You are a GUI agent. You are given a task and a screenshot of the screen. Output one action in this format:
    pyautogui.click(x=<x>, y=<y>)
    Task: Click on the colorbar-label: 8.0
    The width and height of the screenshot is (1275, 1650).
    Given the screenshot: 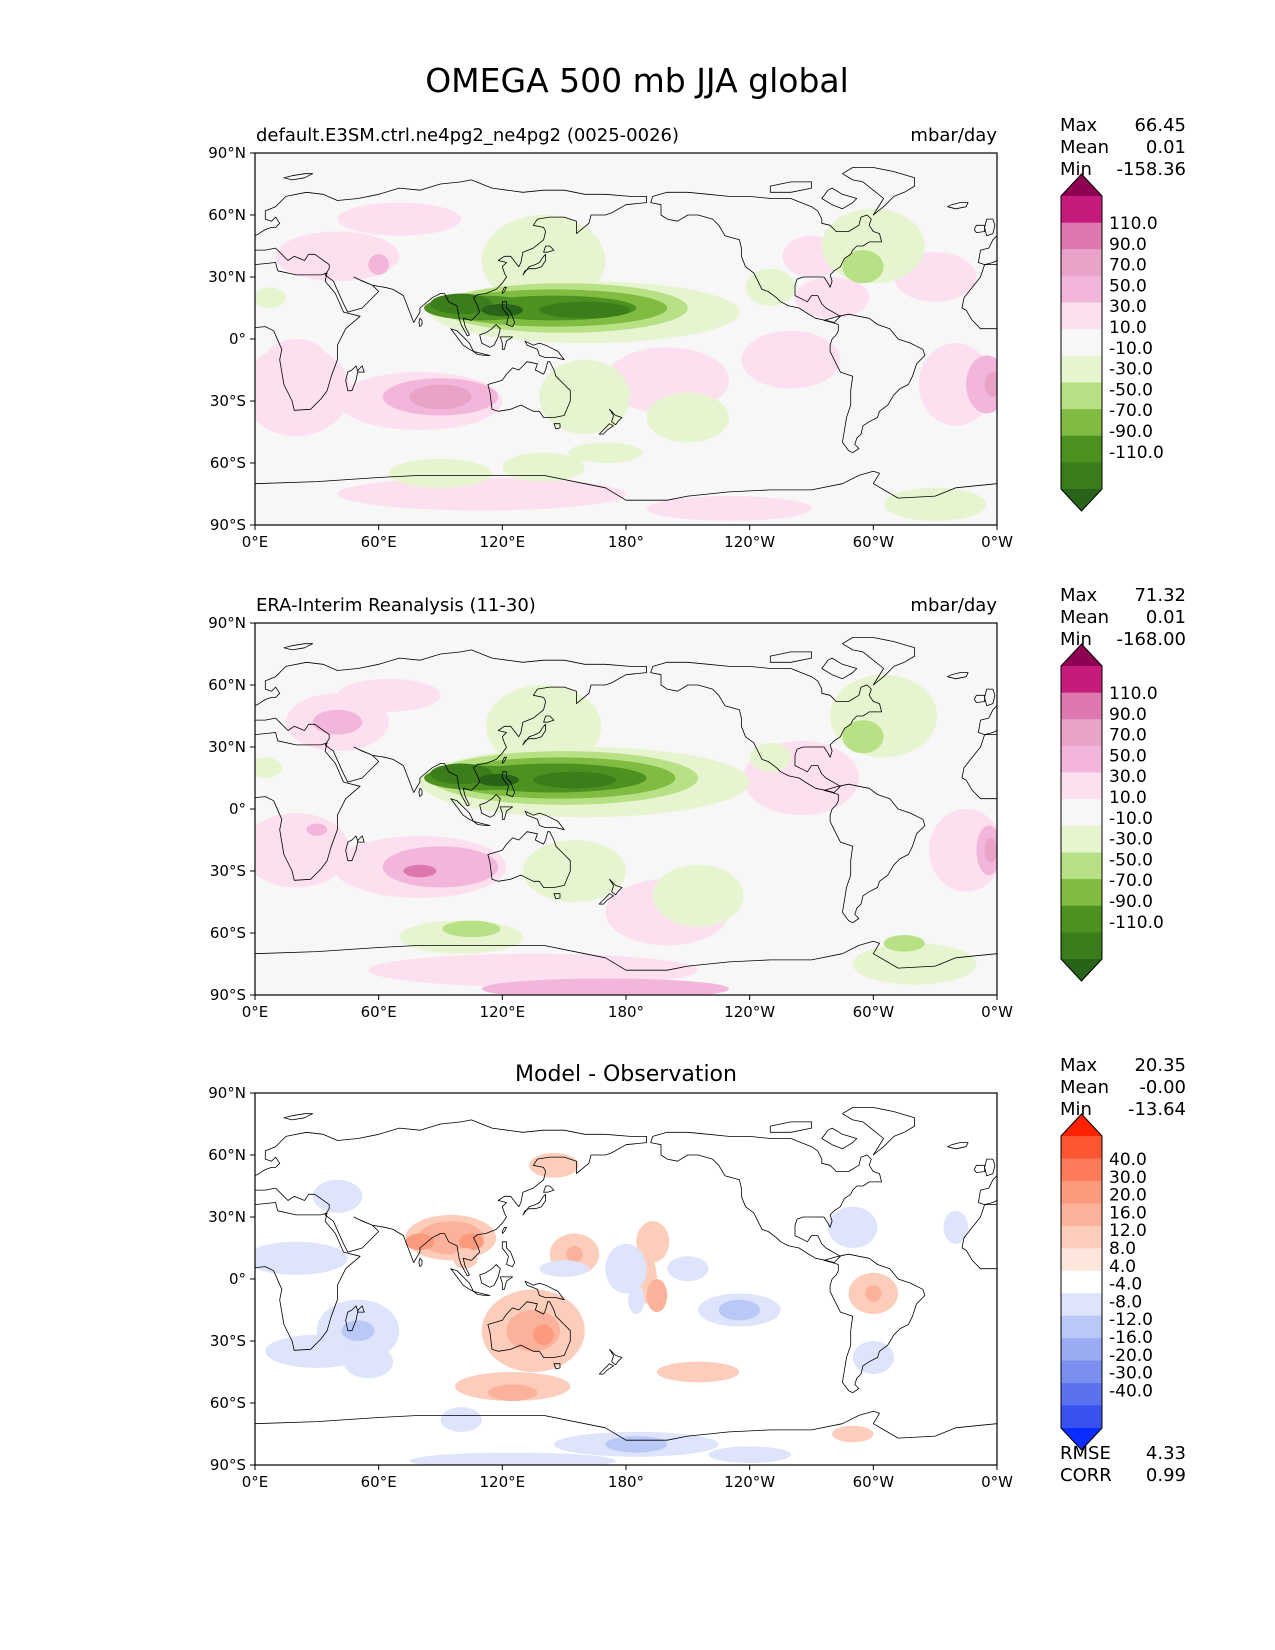 What is the action you would take?
    pyautogui.click(x=1122, y=1249)
    